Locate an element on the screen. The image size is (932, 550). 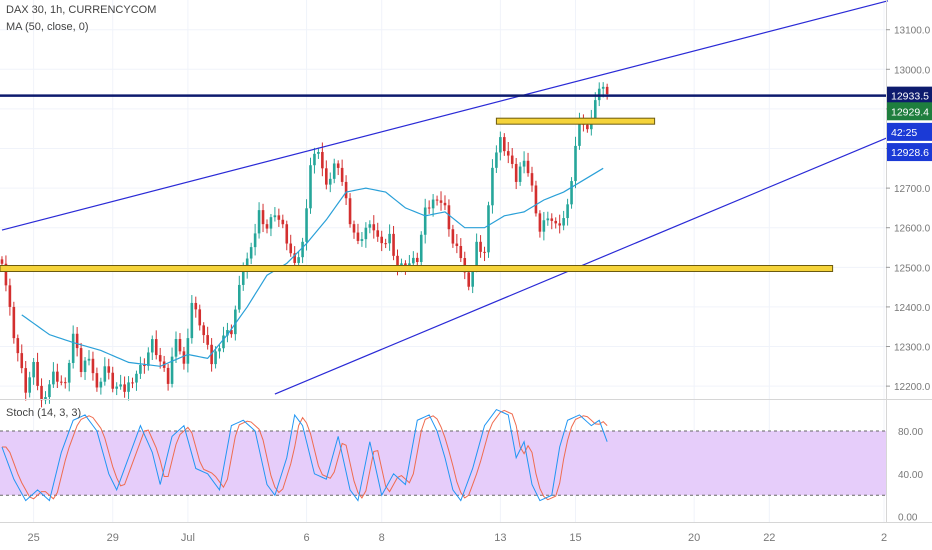
ma-title: MA (50, close, 0) is located at coordinates (47, 27).